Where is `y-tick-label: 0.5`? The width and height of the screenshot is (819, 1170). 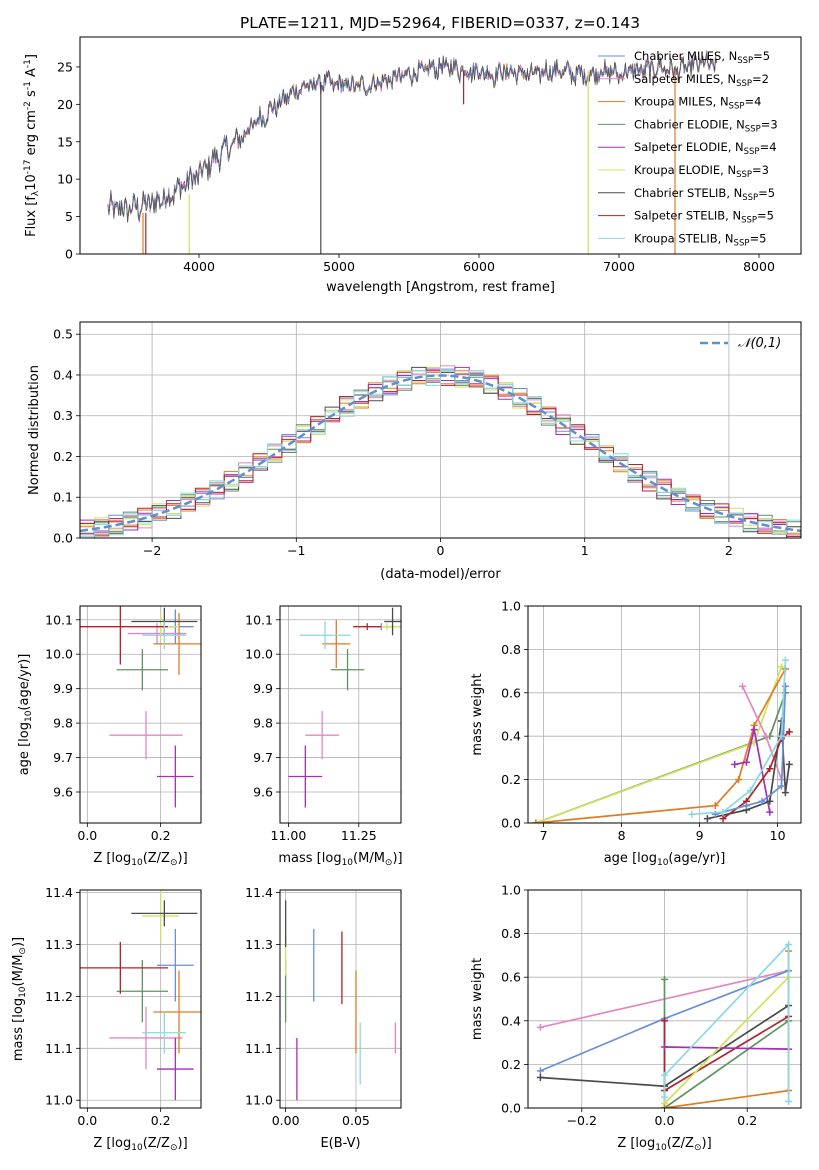 y-tick-label: 0.5 is located at coordinates (63, 334).